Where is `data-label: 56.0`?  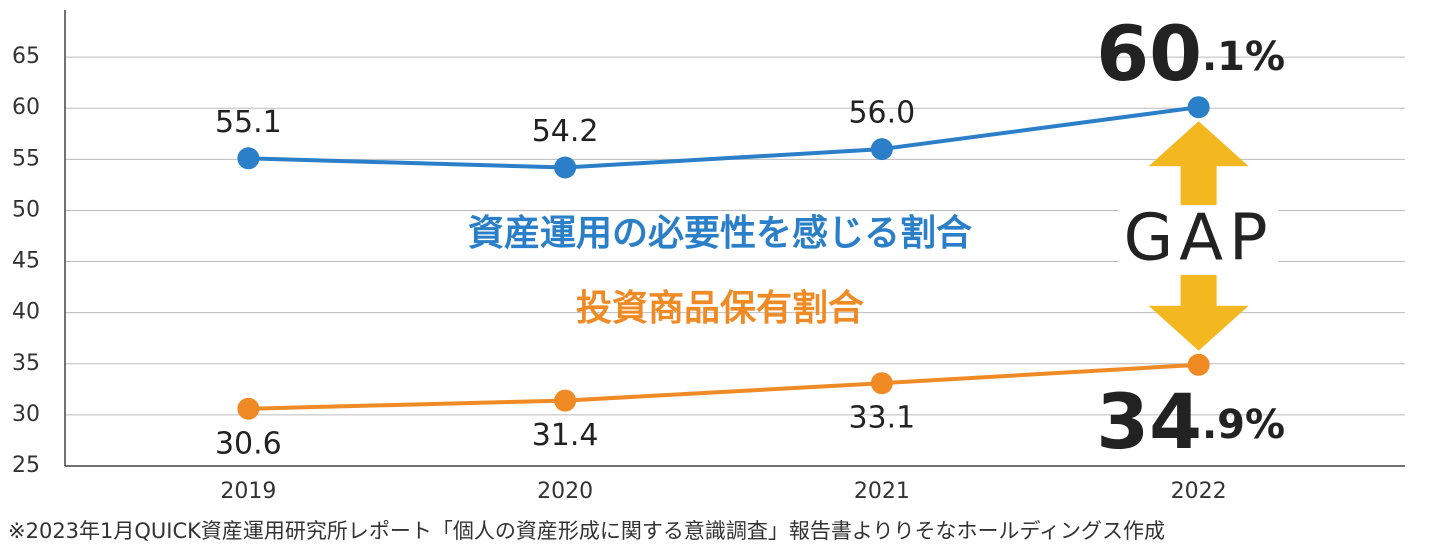 data-label: 56.0 is located at coordinates (881, 113).